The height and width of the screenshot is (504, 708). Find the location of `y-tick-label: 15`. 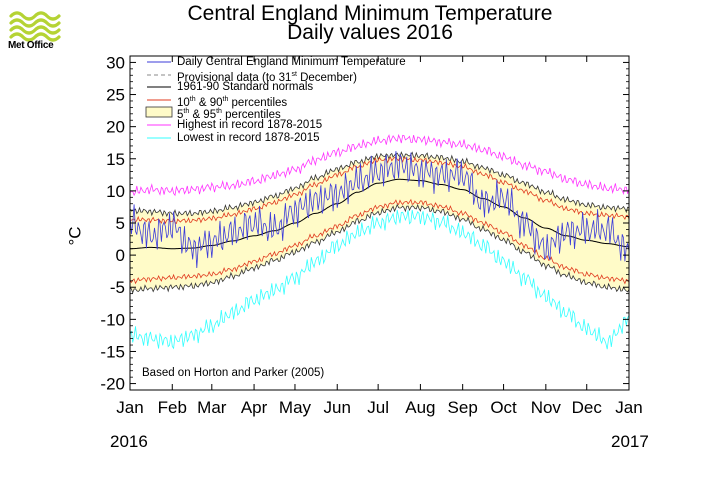

y-tick-label: 15 is located at coordinates (115, 159).